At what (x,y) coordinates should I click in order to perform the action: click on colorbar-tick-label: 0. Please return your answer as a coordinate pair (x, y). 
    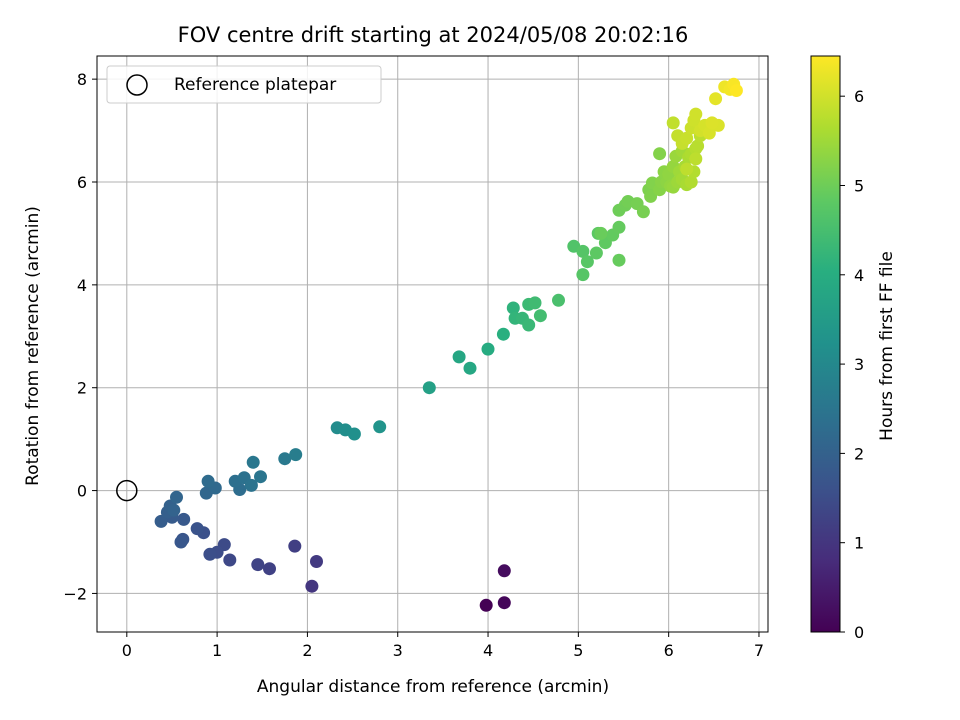
    Looking at the image, I should click on (859, 632).